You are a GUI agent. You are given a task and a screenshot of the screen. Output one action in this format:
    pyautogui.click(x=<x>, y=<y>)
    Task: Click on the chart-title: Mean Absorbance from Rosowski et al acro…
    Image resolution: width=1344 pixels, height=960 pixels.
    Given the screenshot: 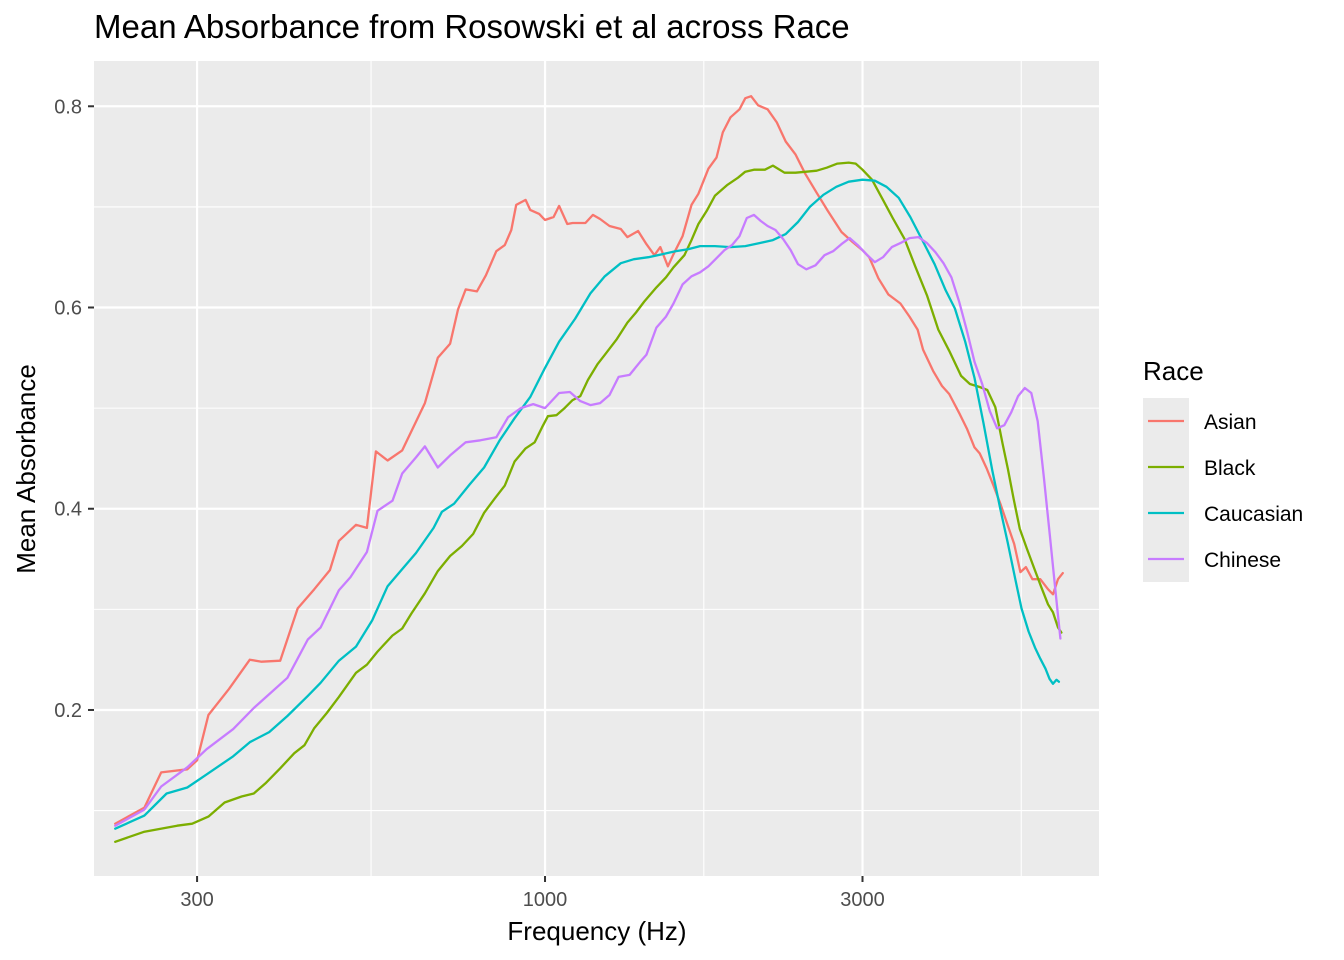 What is the action you would take?
    pyautogui.click(x=472, y=26)
    